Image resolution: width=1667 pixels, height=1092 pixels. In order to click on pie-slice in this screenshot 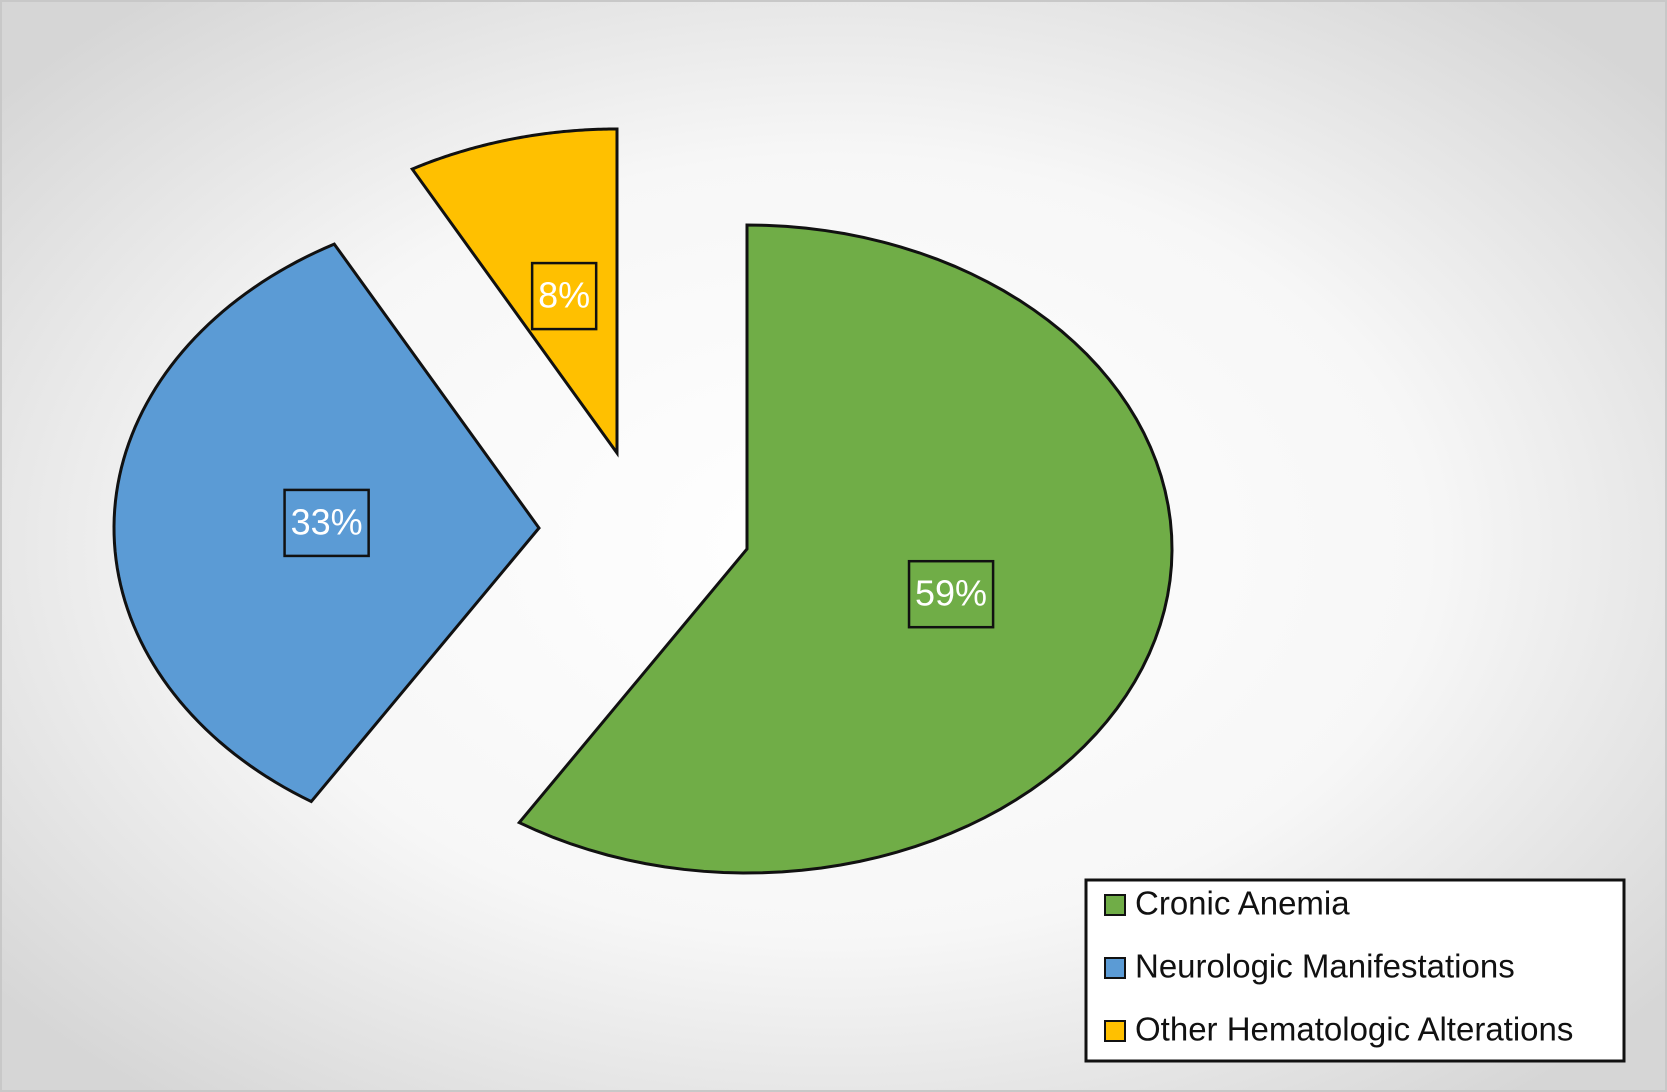, I will do `click(514, 292)`.